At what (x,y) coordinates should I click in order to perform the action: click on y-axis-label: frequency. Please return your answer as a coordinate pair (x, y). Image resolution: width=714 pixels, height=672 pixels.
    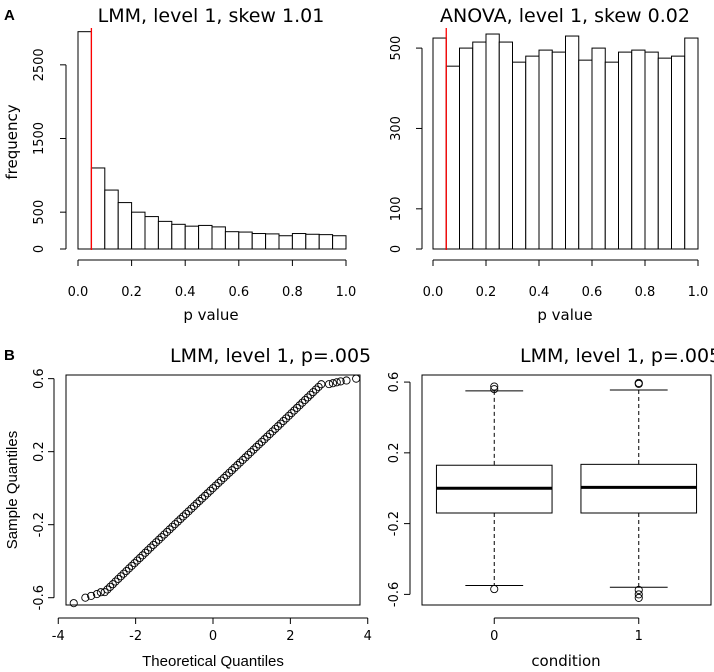
    Looking at the image, I should click on (12, 141).